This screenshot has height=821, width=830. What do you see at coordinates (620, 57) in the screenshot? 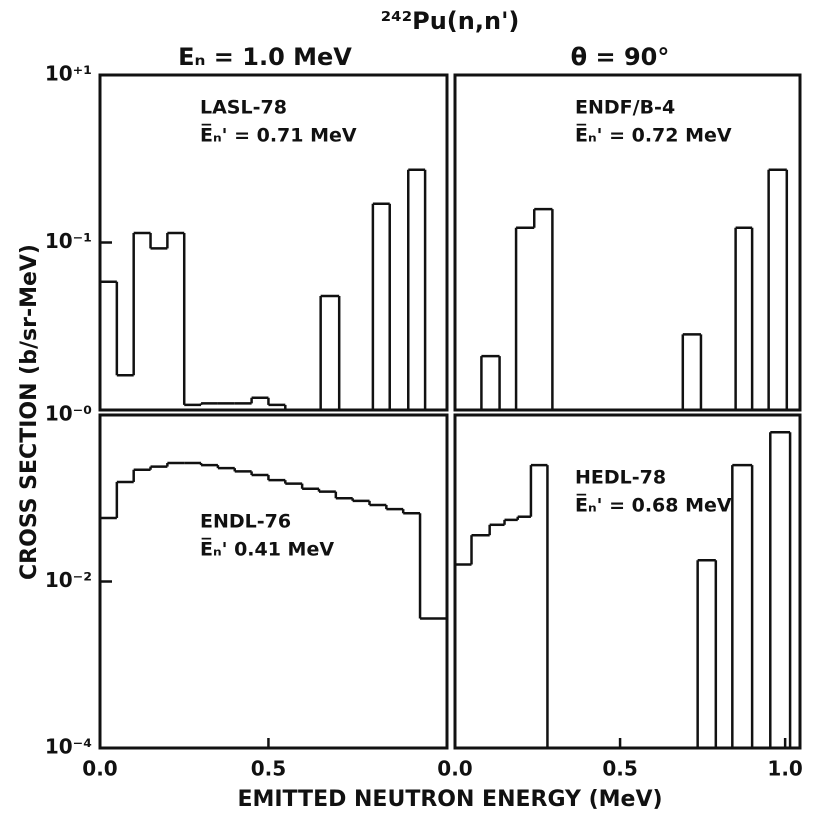
I see `right-heading: θ = 90°` at bounding box center [620, 57].